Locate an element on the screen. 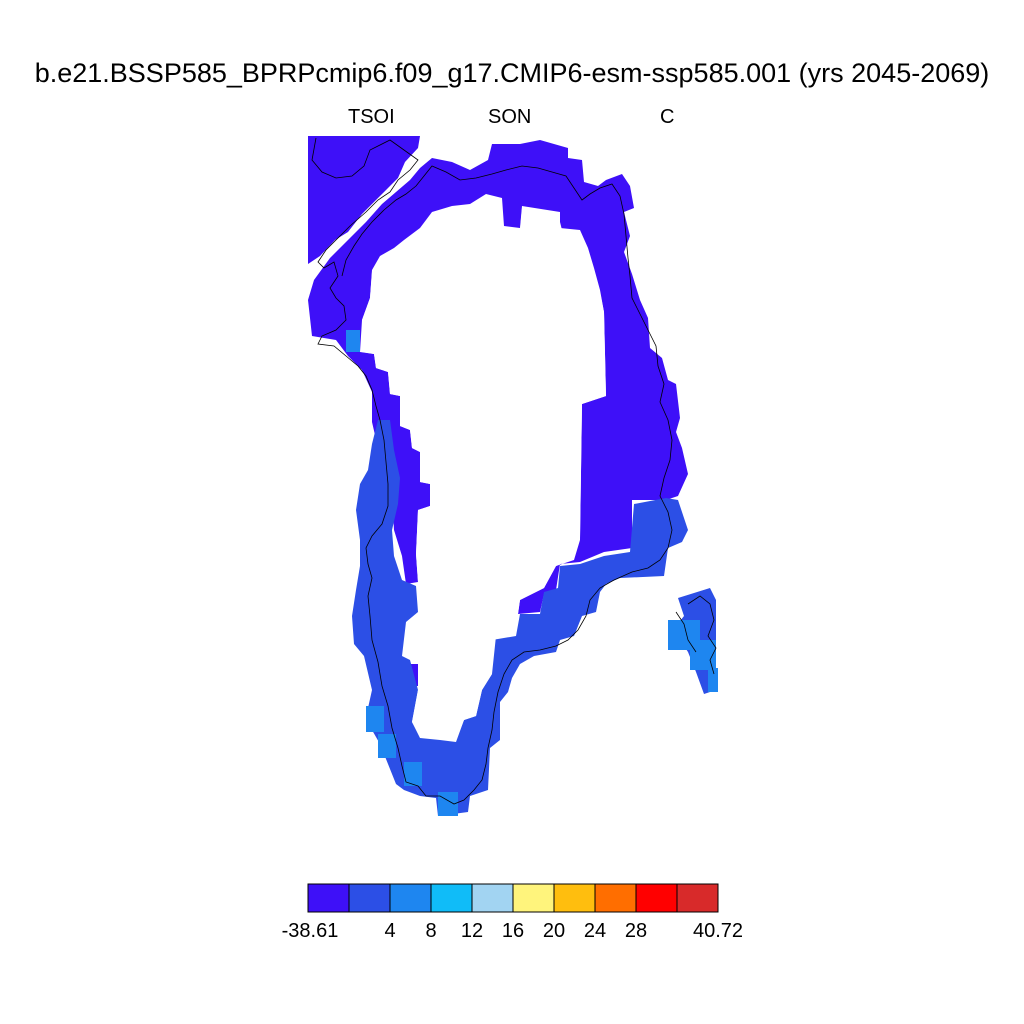  colorbar-tick-label: 8 is located at coordinates (431, 931).